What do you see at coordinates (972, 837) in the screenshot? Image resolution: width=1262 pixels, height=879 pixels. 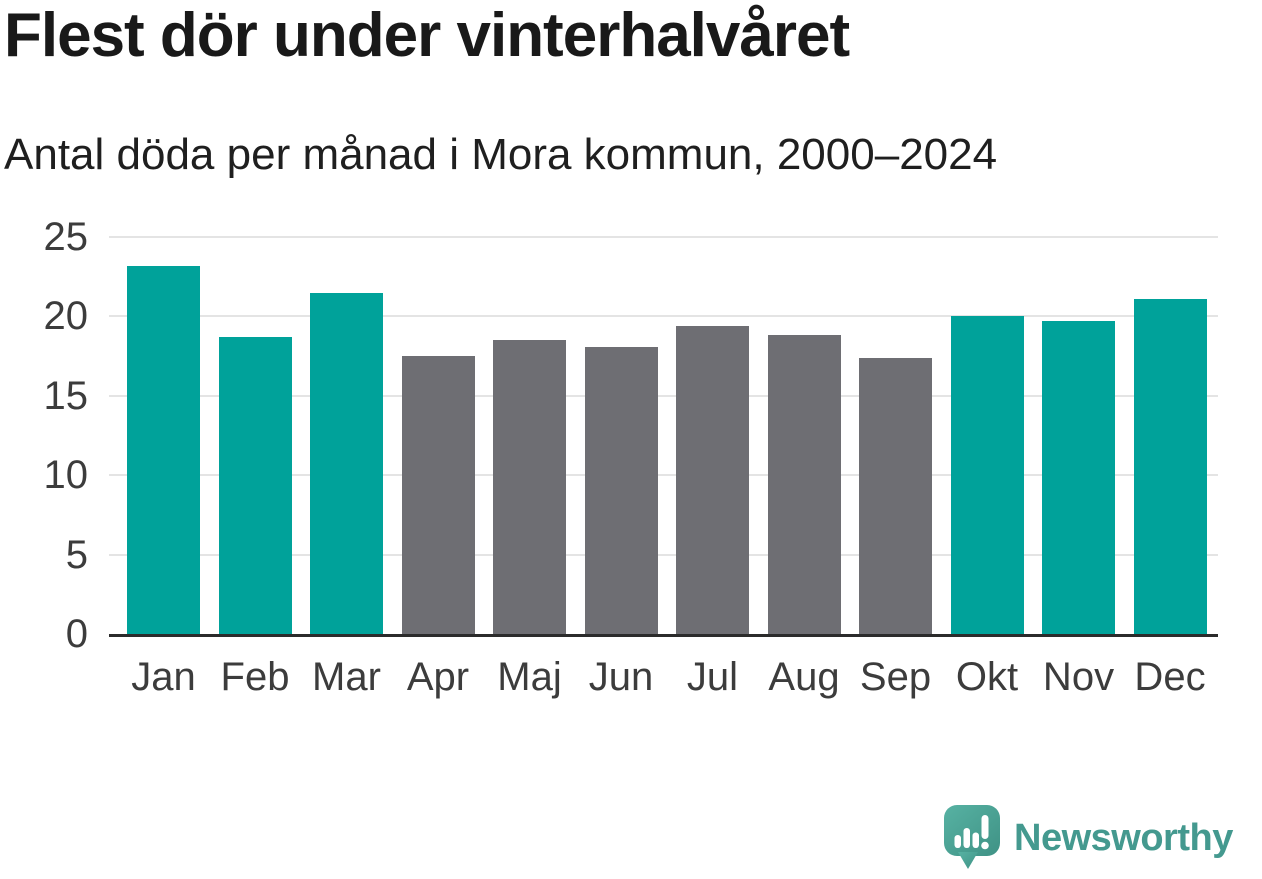 I see `bar-chart-speech-bubble-icon` at bounding box center [972, 837].